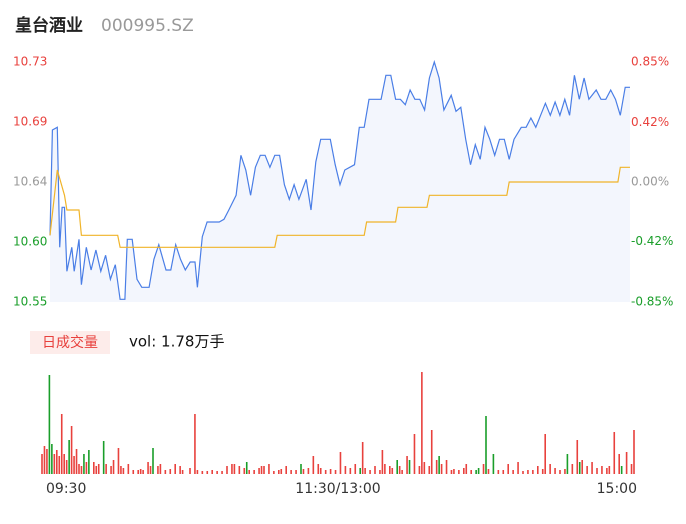 The height and width of the screenshot is (524, 686). What do you see at coordinates (652, 241) in the screenshot?
I see `y2-tick-label: -0.42%` at bounding box center [652, 241].